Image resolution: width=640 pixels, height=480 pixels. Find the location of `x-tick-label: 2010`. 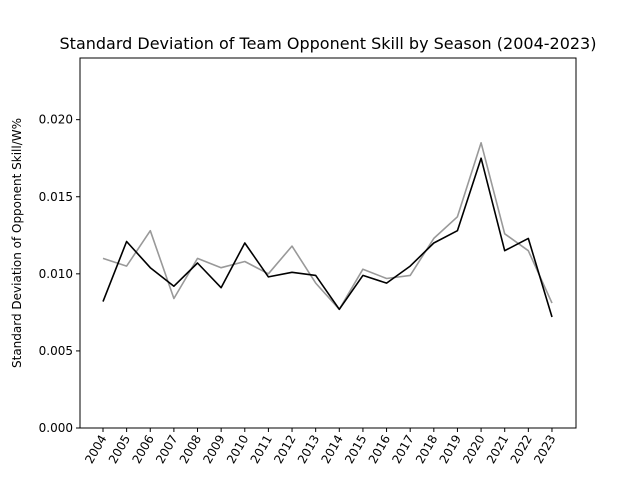

x-tick-label: 2010 is located at coordinates (237, 449).